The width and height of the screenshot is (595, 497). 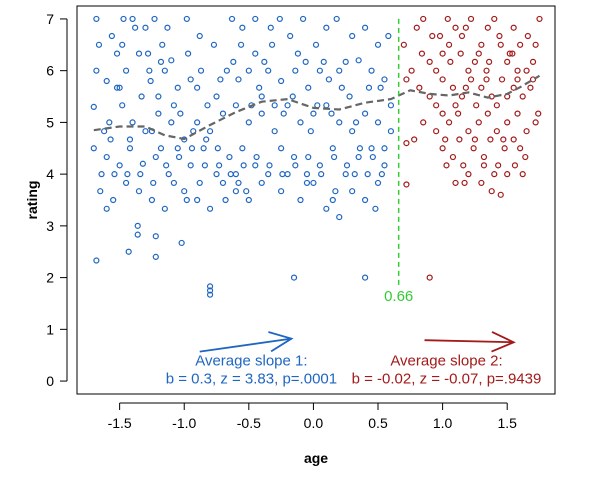 What do you see at coordinates (312, 416) in the screenshot?
I see `x-axis: -1.5 -1.0 -0.5 0.0 0.5 1.0 1.5` at bounding box center [312, 416].